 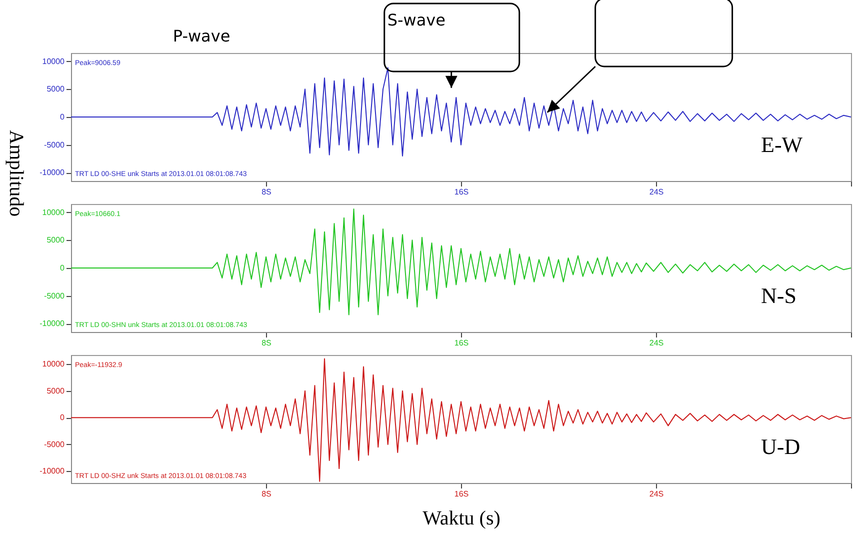 What do you see at coordinates (461, 519) in the screenshot?
I see `x-axis-title: Waktu (s)` at bounding box center [461, 519].